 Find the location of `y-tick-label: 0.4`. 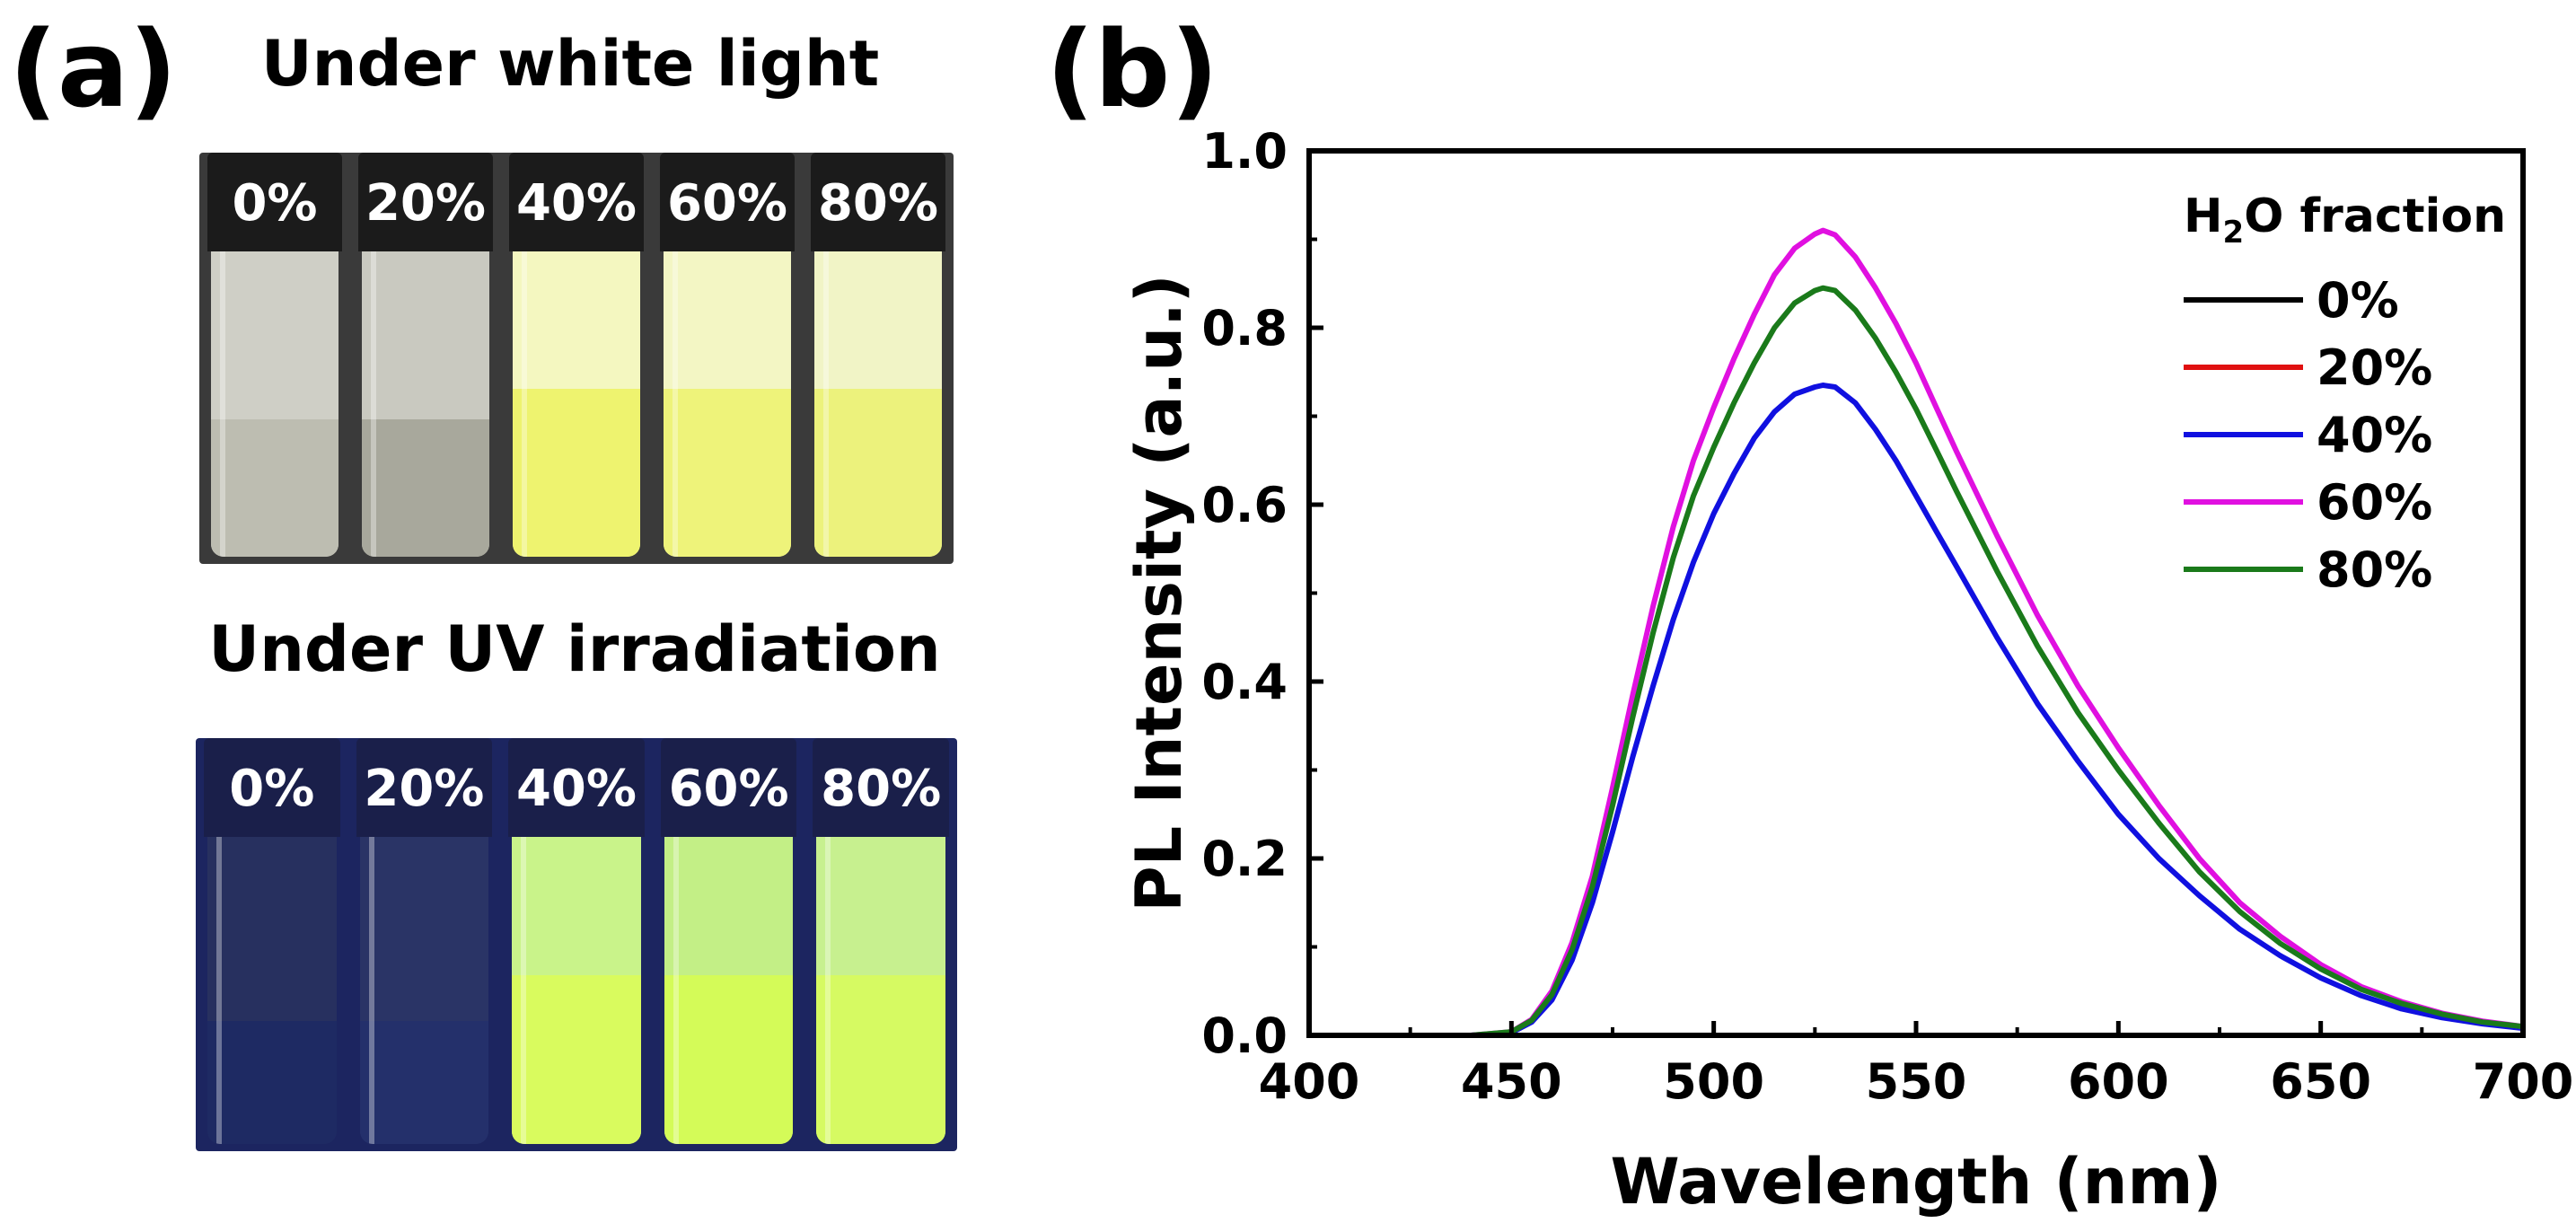

y-tick-label: 0.4 is located at coordinates (1244, 682).